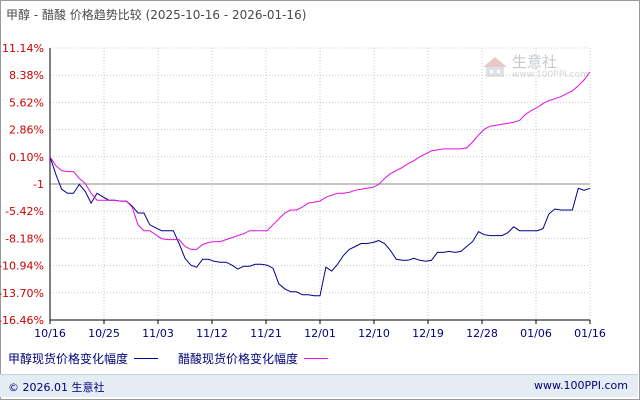 This screenshot has height=400, width=640. I want to click on x-tick-label: 11/21, so click(266, 333).